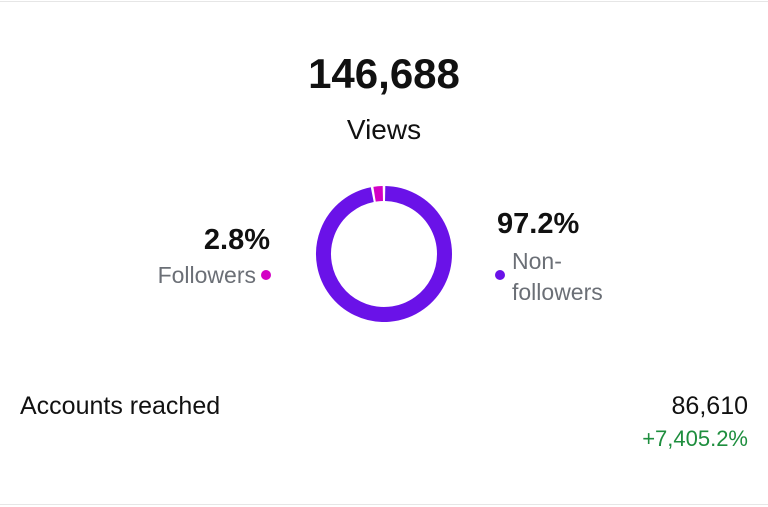 This screenshot has width=768, height=507. I want to click on metric-change: +7,405.2%, so click(695, 438).